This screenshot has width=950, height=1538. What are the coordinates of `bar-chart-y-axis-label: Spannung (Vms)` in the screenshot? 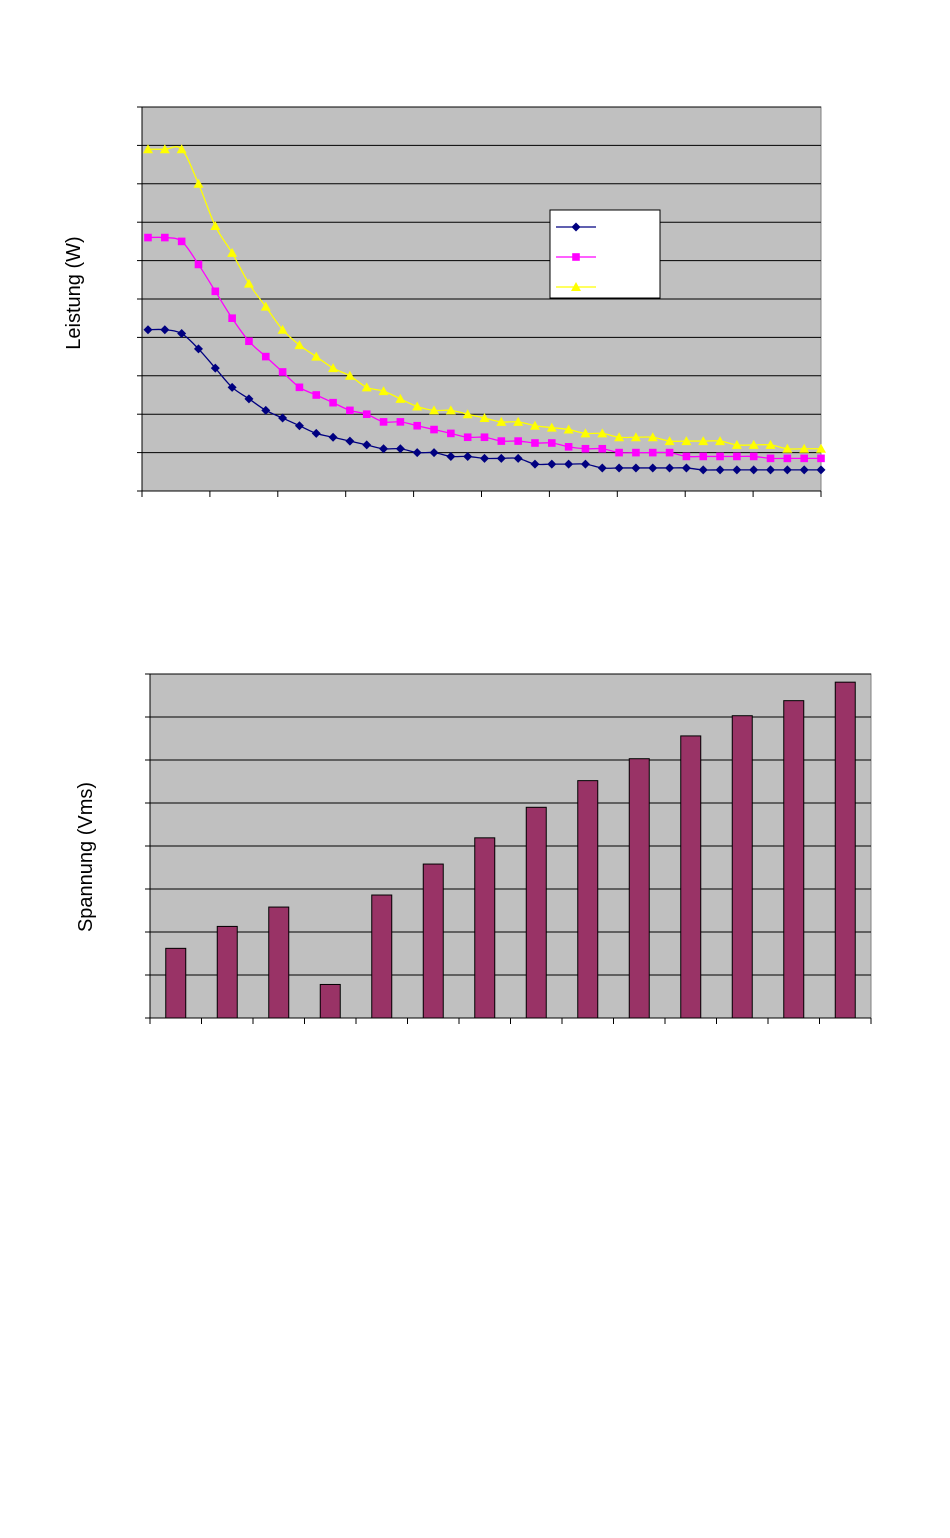 It's located at (86, 857).